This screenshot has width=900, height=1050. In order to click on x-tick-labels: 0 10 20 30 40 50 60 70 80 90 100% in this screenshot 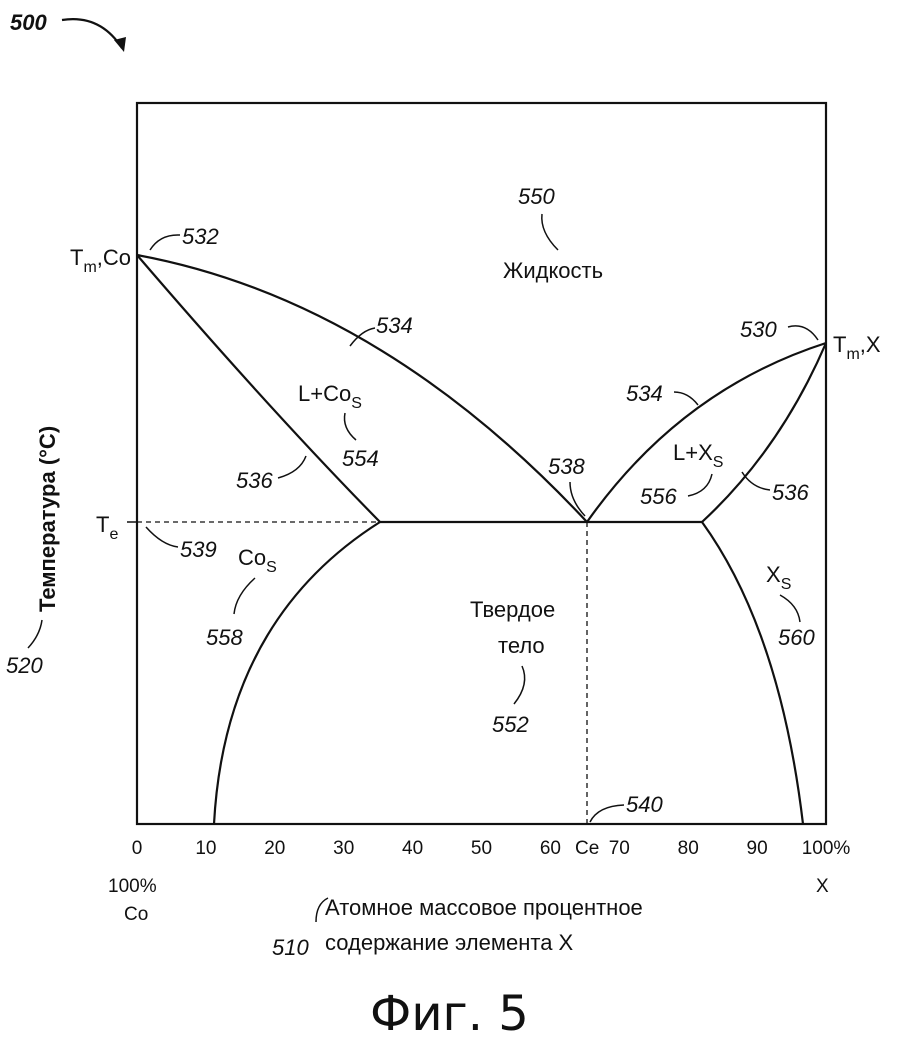, I will do `click(491, 848)`.